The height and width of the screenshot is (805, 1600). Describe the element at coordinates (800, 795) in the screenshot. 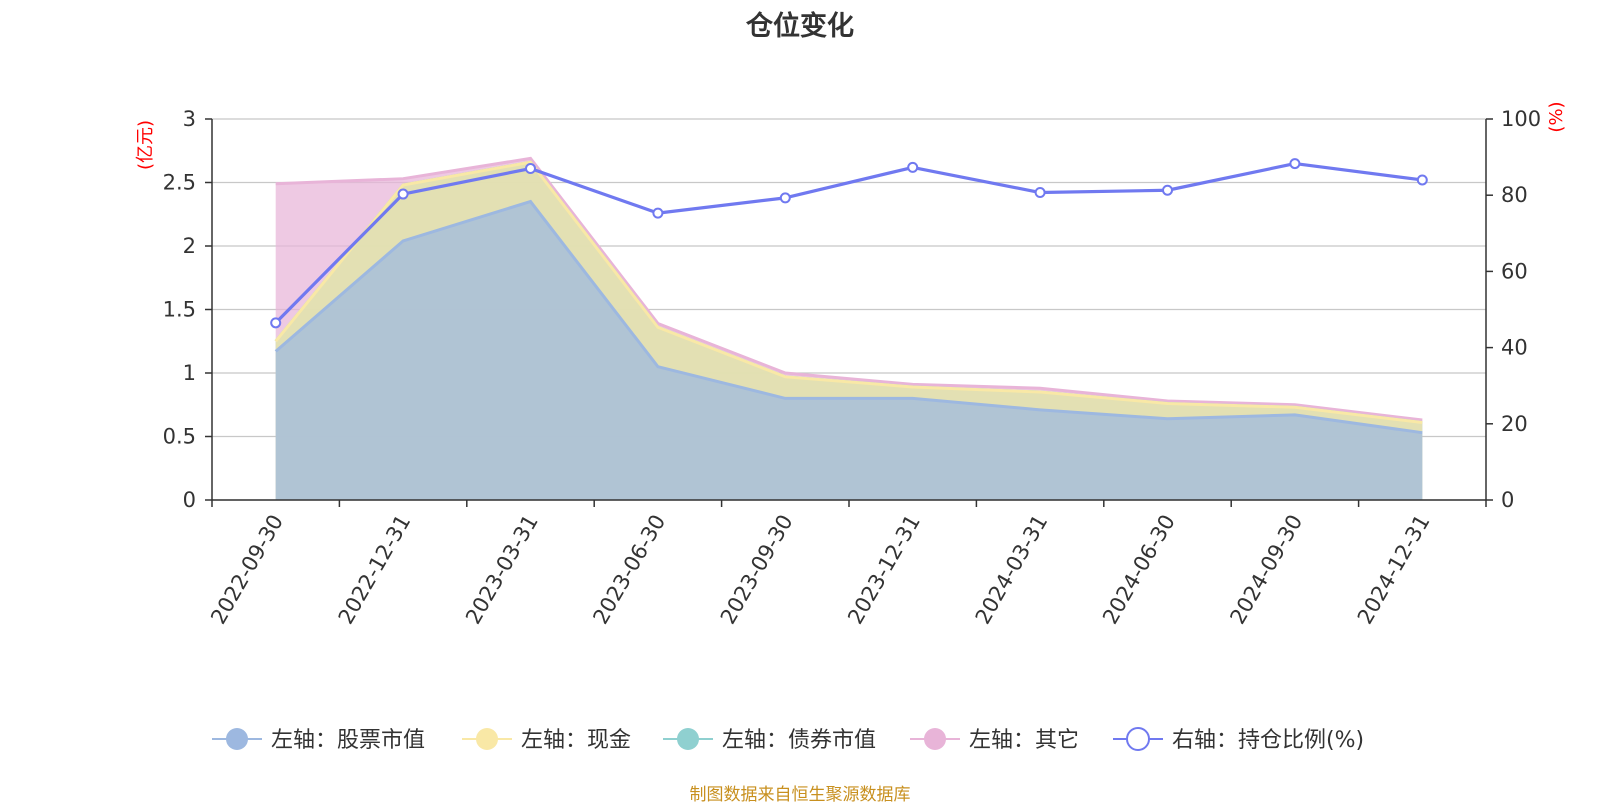

I see `source-note: 制图数据来自恒生聚源数据库` at that location.